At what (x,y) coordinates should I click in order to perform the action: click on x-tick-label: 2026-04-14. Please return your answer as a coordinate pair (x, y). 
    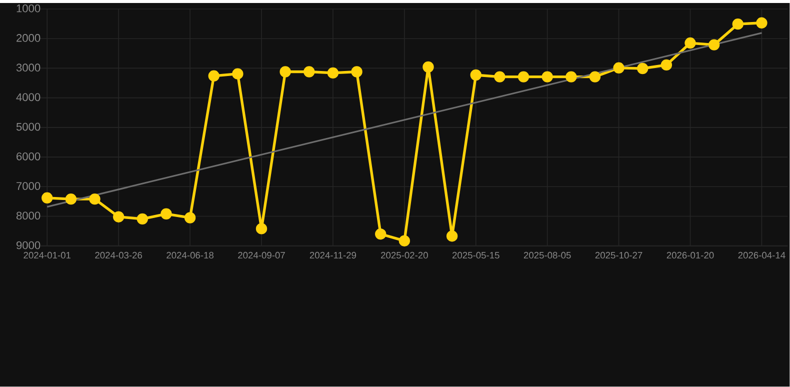
    Looking at the image, I should click on (762, 255).